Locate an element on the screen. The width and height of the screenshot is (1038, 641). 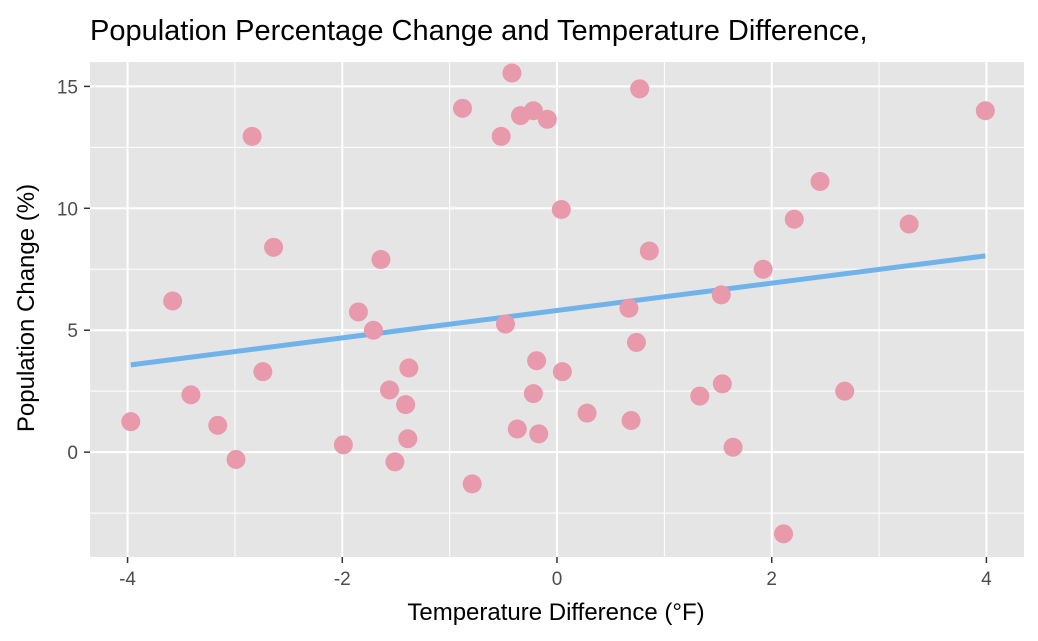
x-tick-label: 4 is located at coordinates (986, 579).